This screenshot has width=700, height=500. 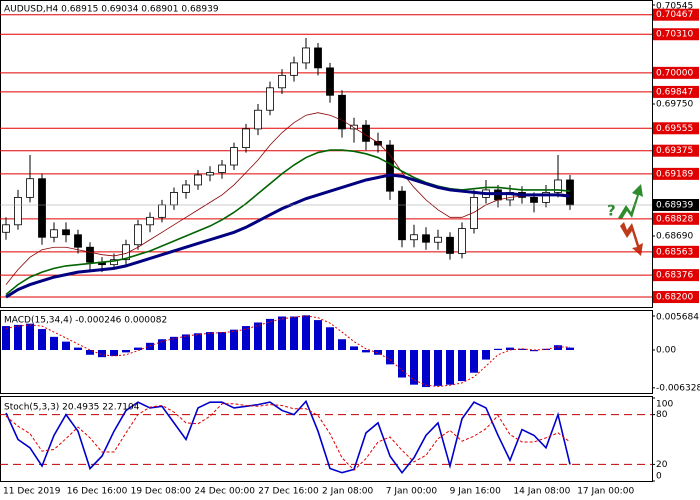 I want to click on x-tick-label: 11 Dec 2019, so click(x=32, y=492).